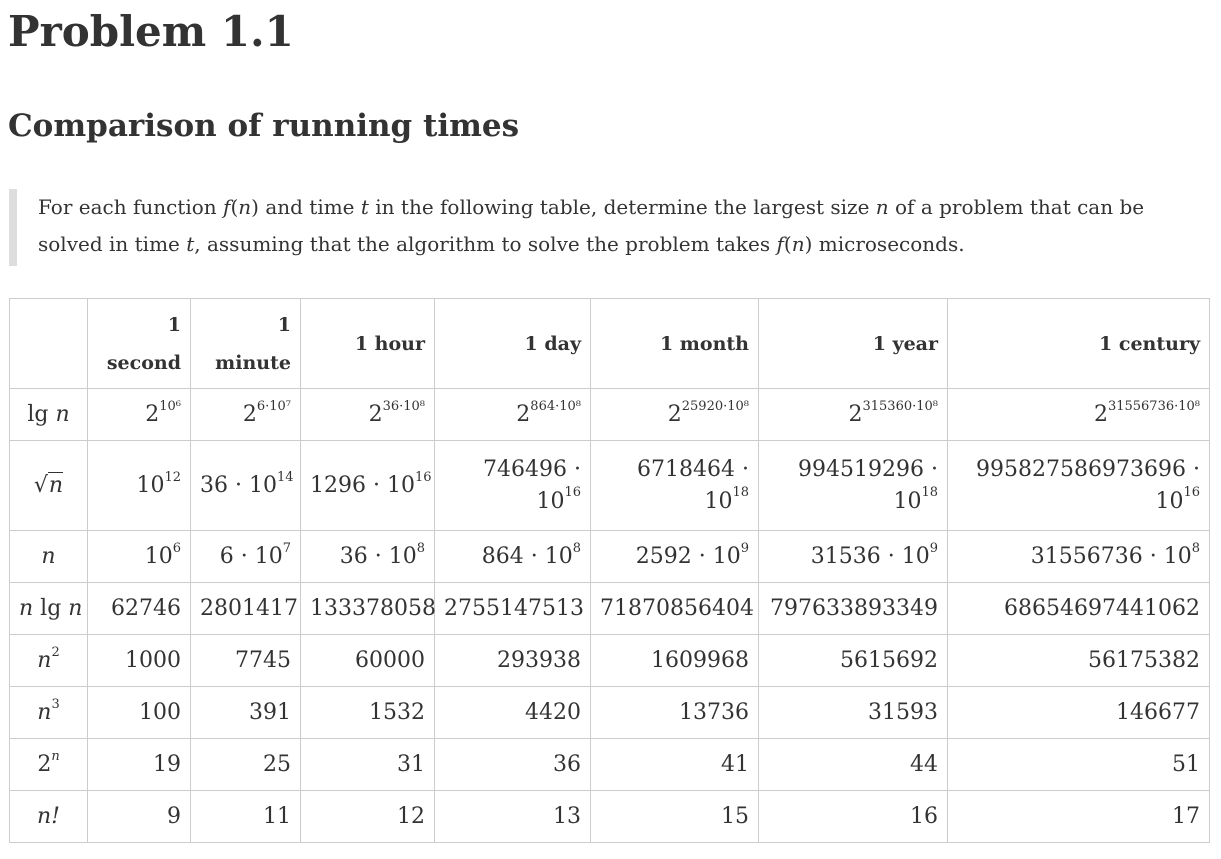  I want to click on table-cell: 31556736 · 108, so click(1078, 556).